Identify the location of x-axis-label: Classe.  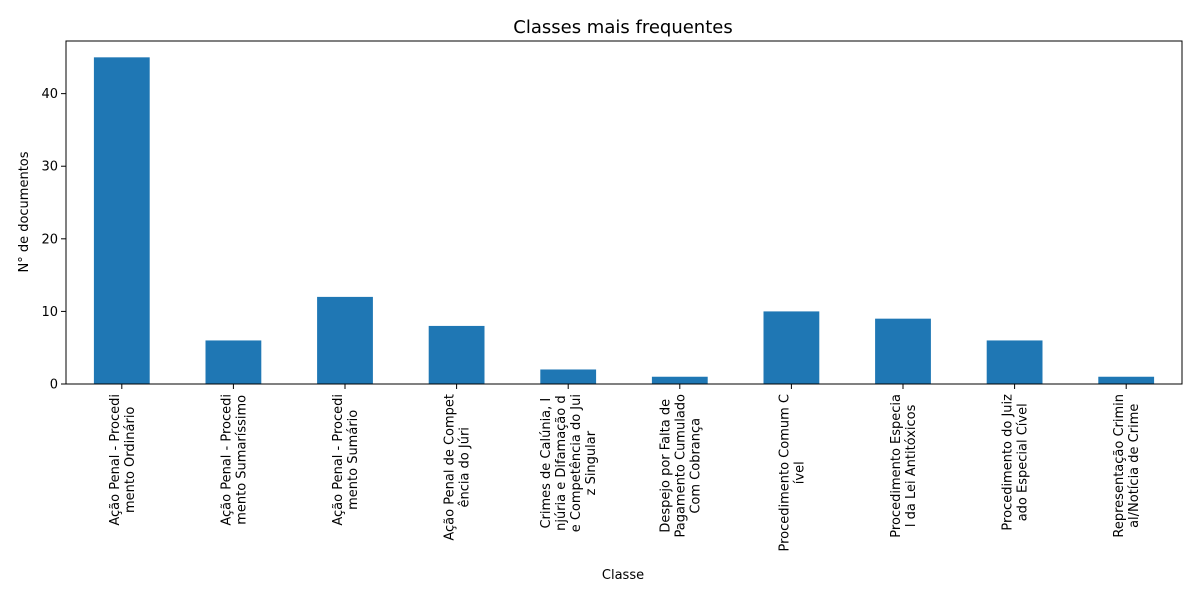
(623, 575).